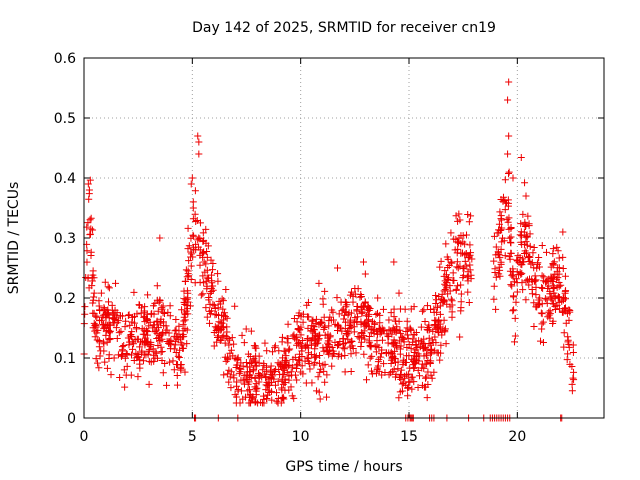 This screenshot has width=640, height=480. I want to click on y-tick-label: 0.1, so click(65, 359).